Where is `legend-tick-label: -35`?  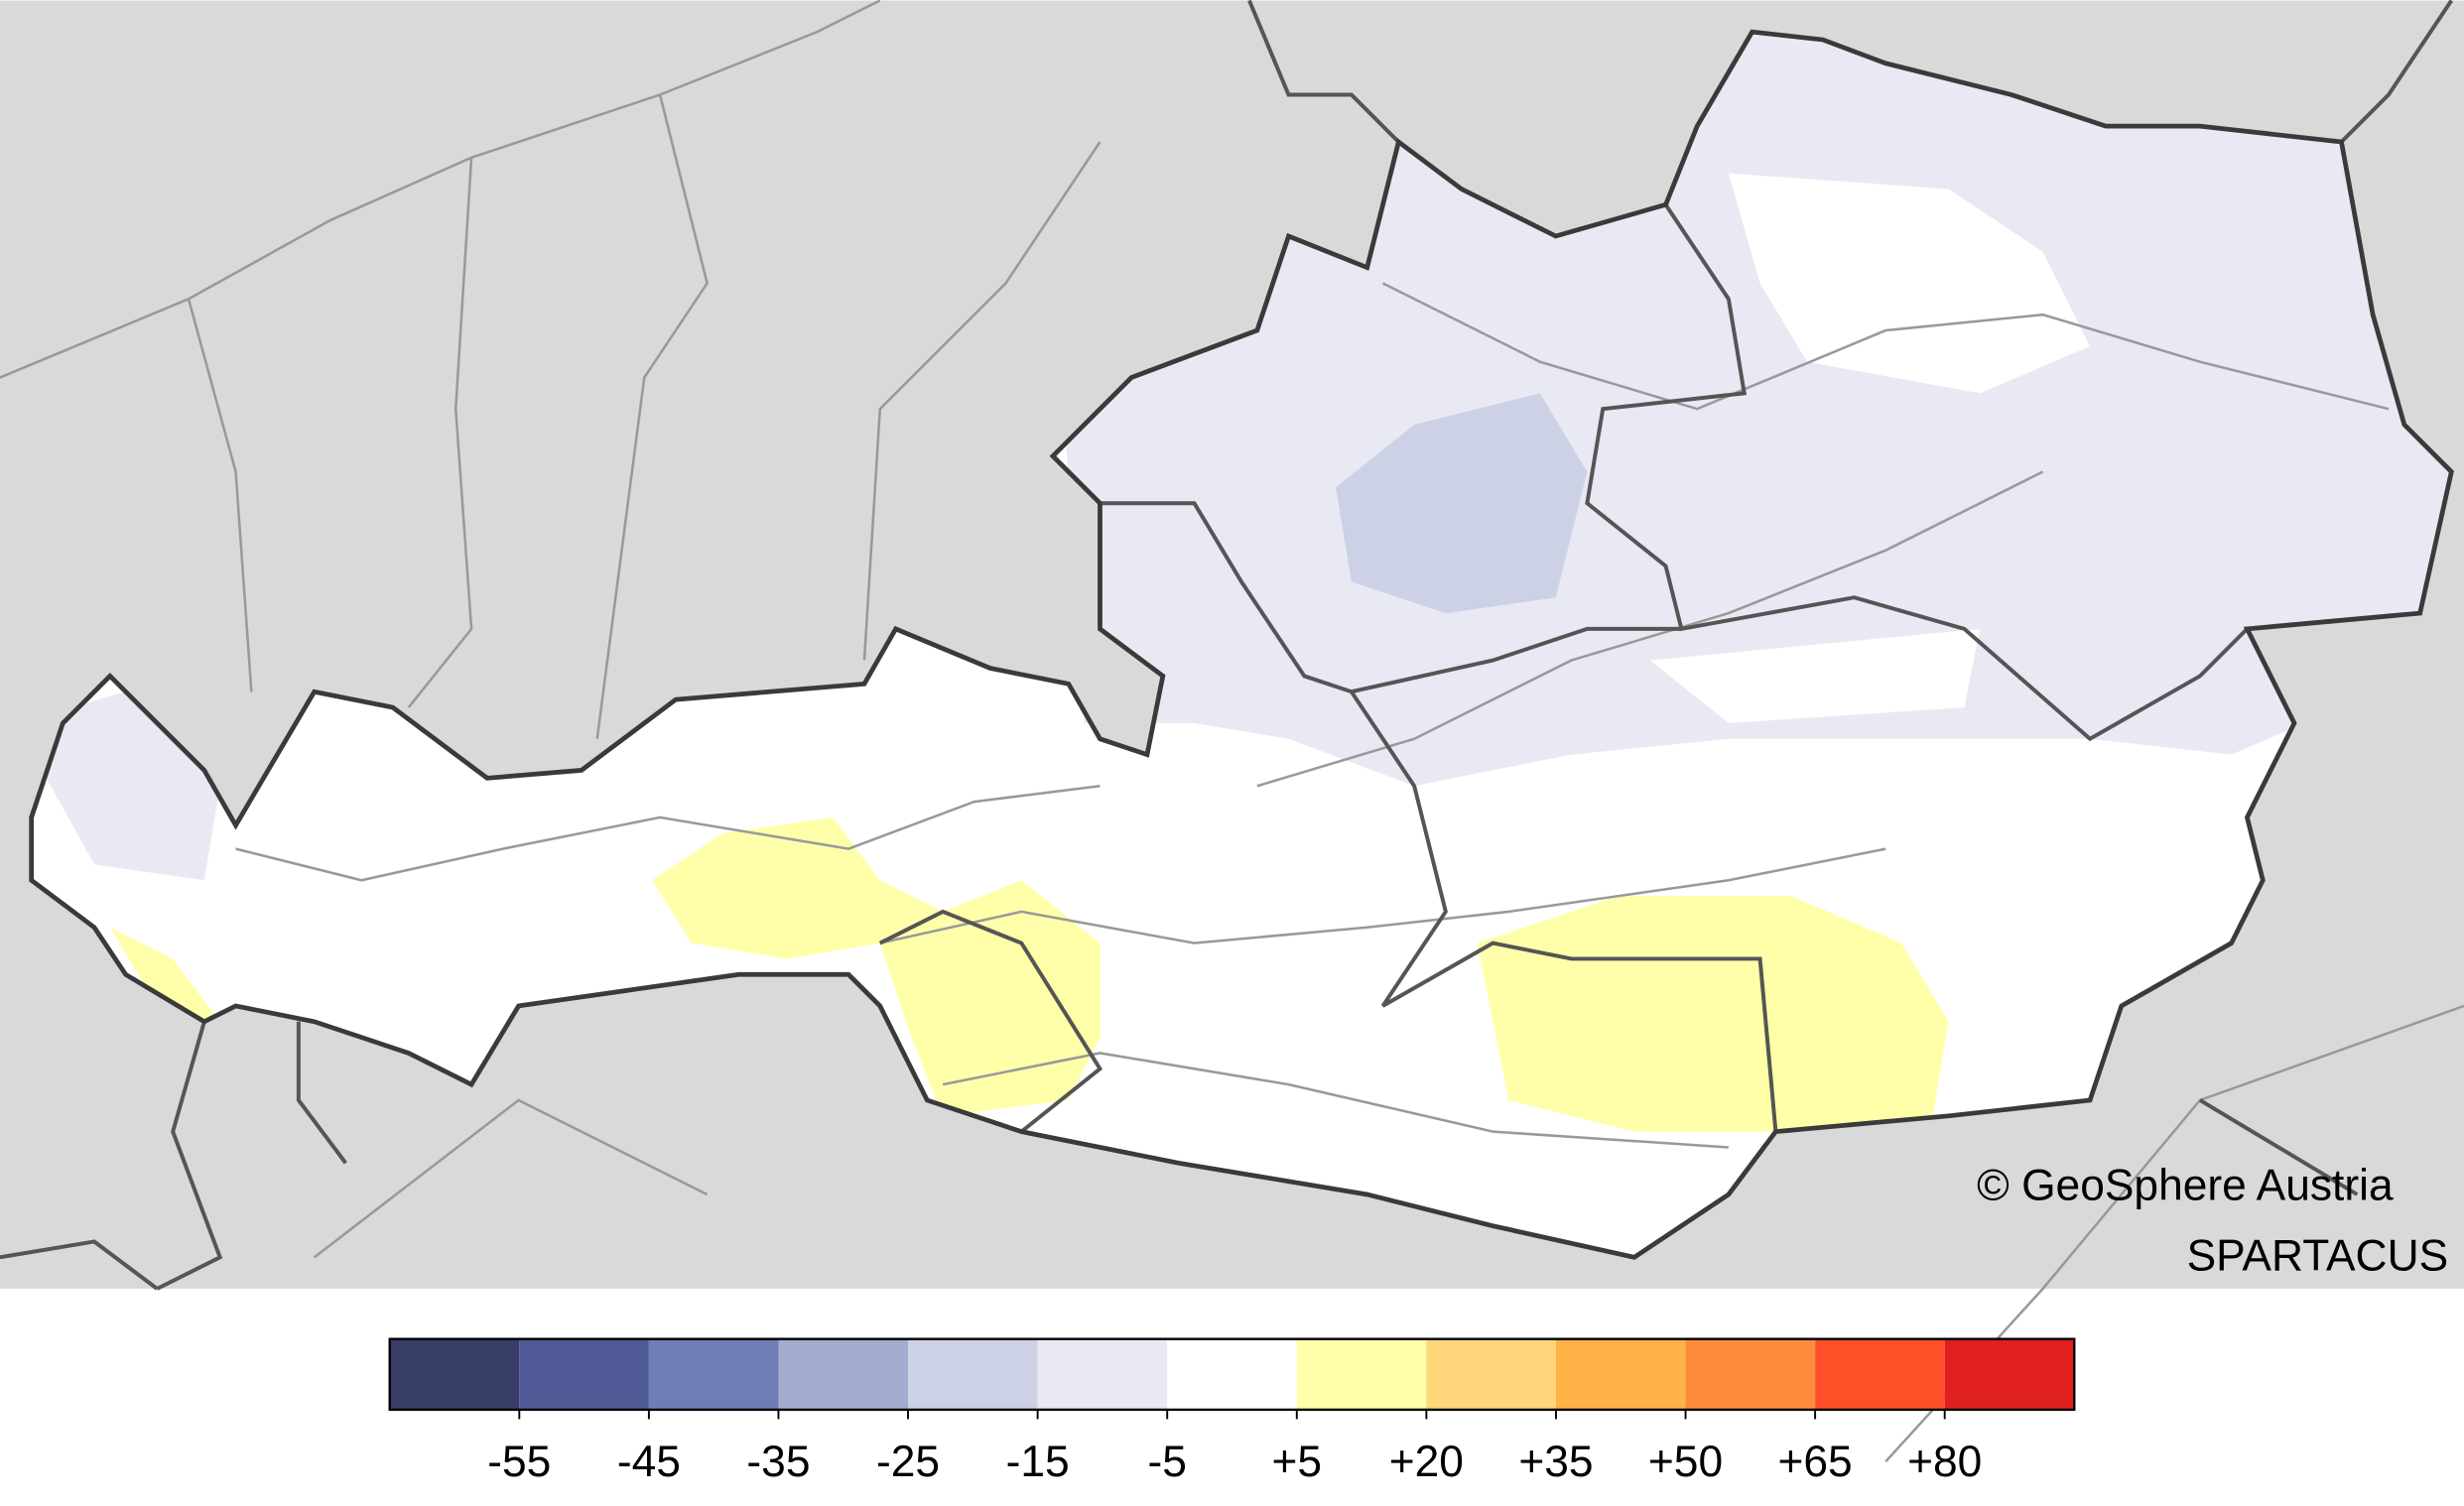
legend-tick-label: -35 is located at coordinates (778, 1462).